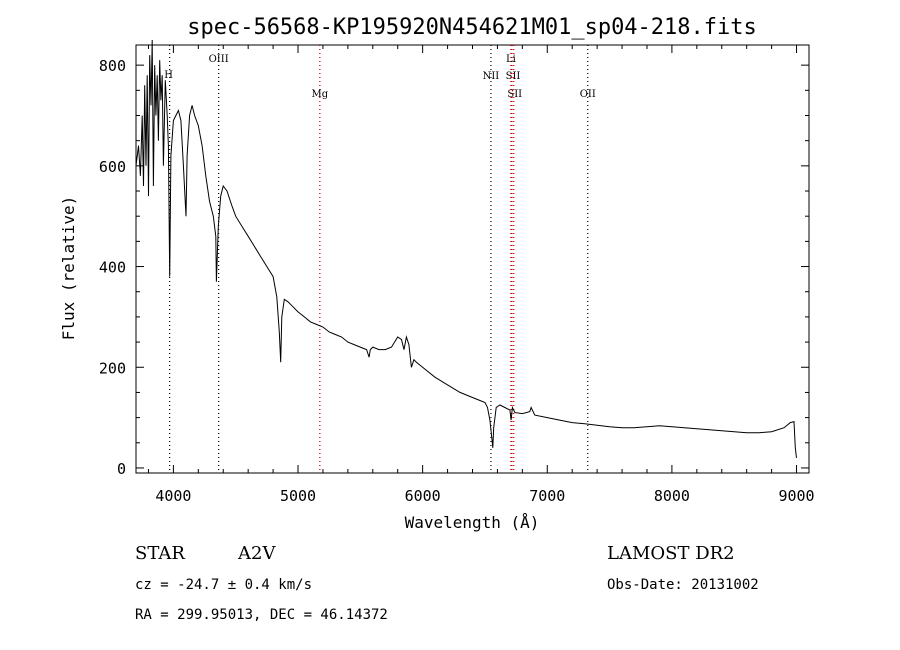  What do you see at coordinates (547, 496) in the screenshot?
I see `x-tick-label: 7000` at bounding box center [547, 496].